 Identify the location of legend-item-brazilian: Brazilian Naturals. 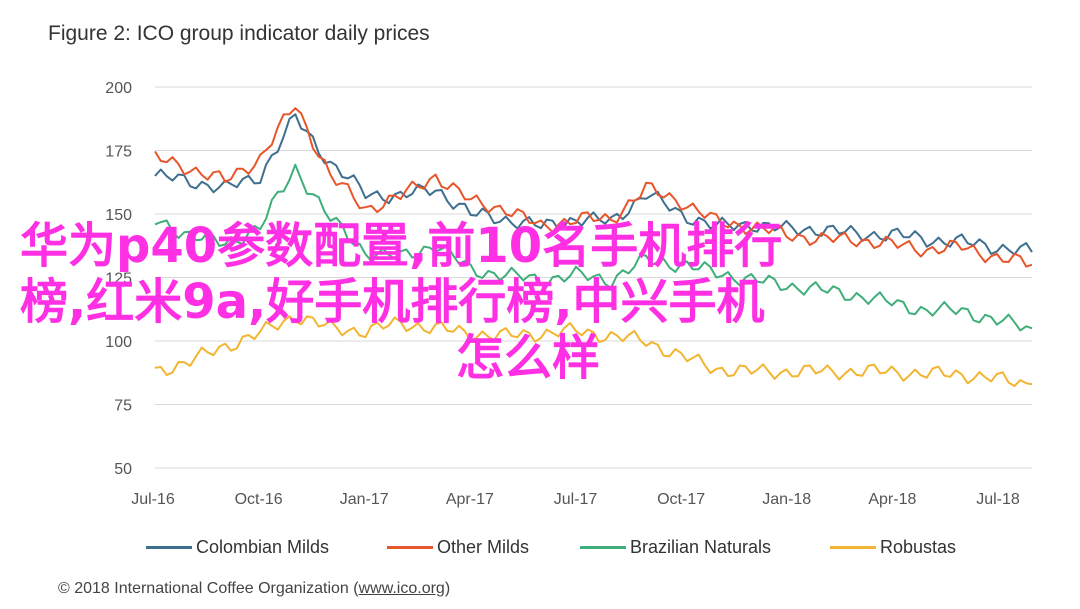
(675, 547).